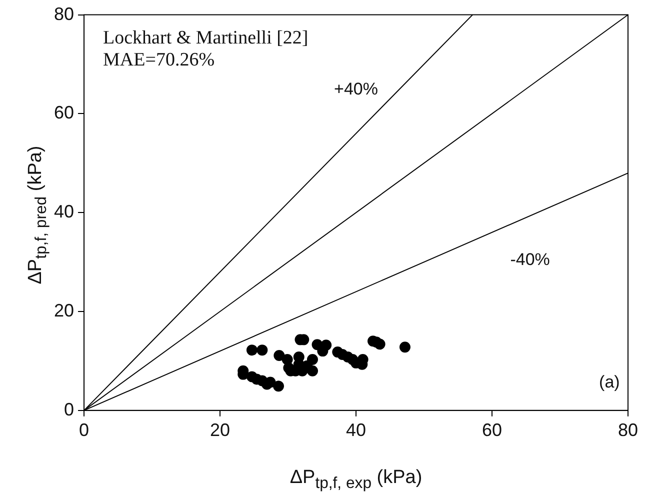 This screenshot has width=646, height=498. Describe the element at coordinates (64, 310) in the screenshot. I see `y-tick-label: 20` at that location.